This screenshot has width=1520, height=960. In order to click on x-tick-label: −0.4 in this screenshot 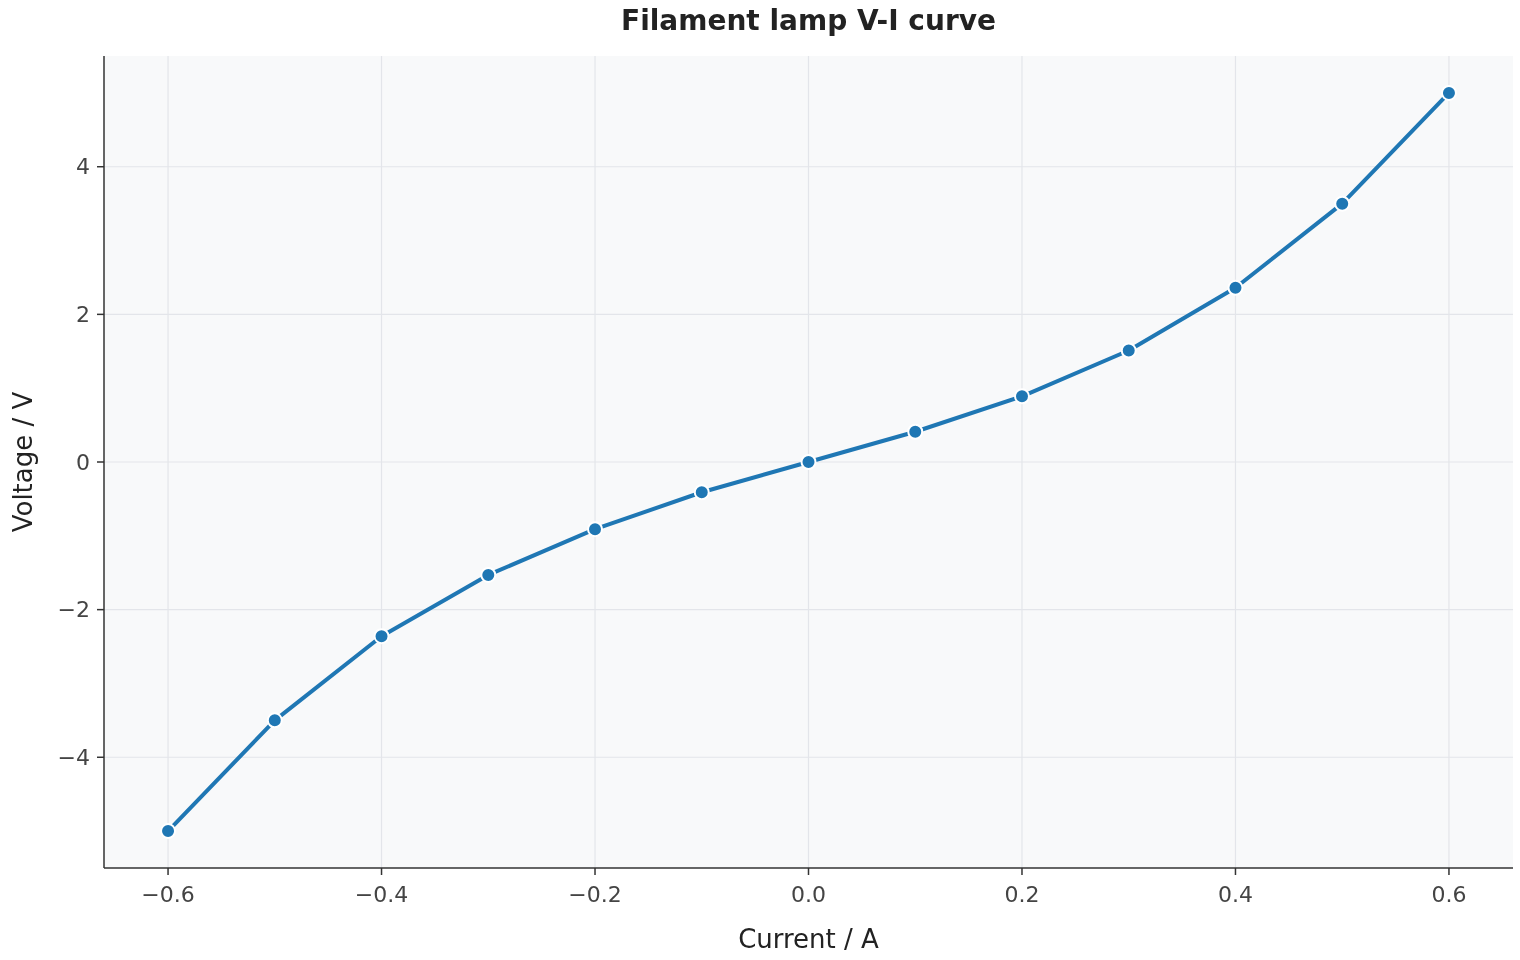, I will do `click(381, 894)`.